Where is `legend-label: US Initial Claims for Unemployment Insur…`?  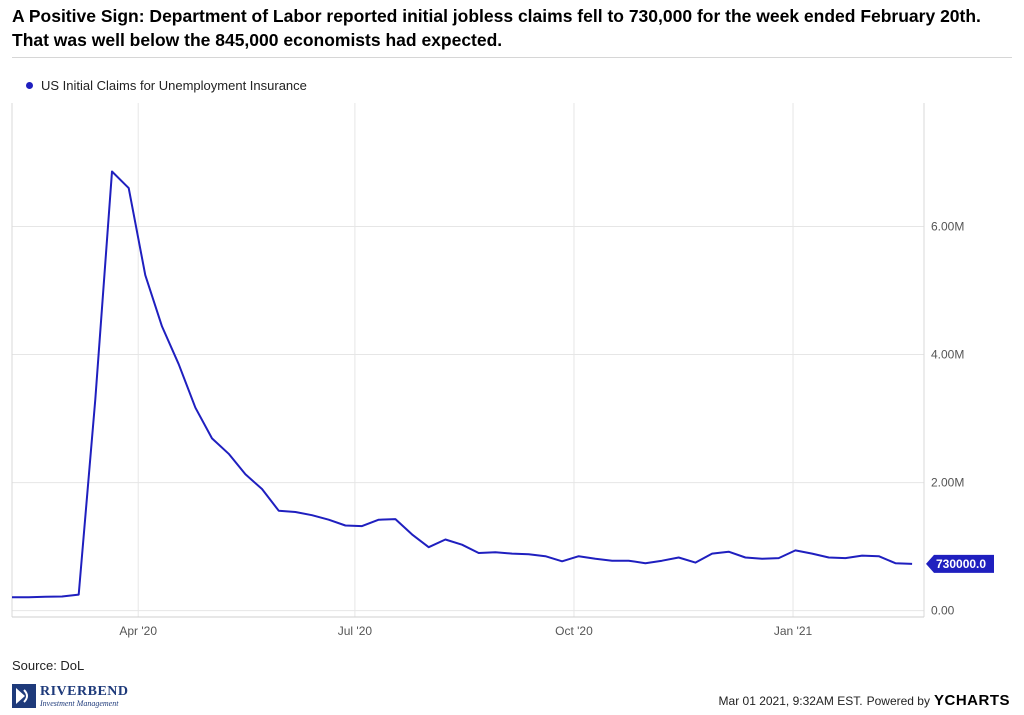 legend-label: US Initial Claims for Unemployment Insur… is located at coordinates (174, 85).